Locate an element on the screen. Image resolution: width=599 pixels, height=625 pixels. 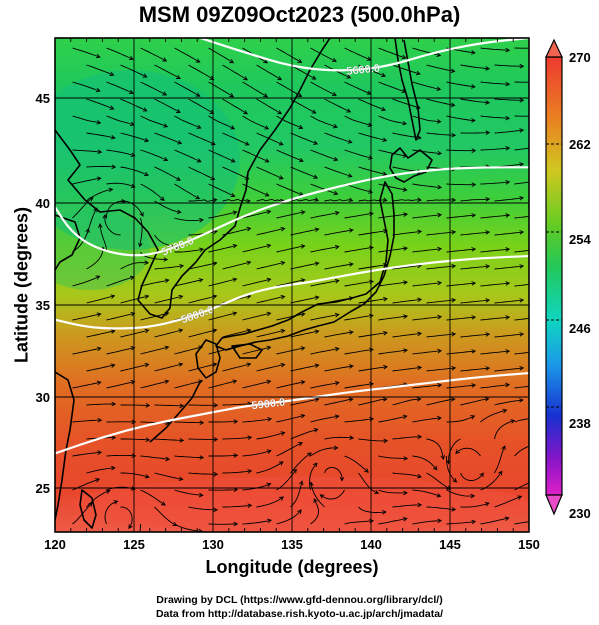
warm-region is located at coordinates (299, 504).